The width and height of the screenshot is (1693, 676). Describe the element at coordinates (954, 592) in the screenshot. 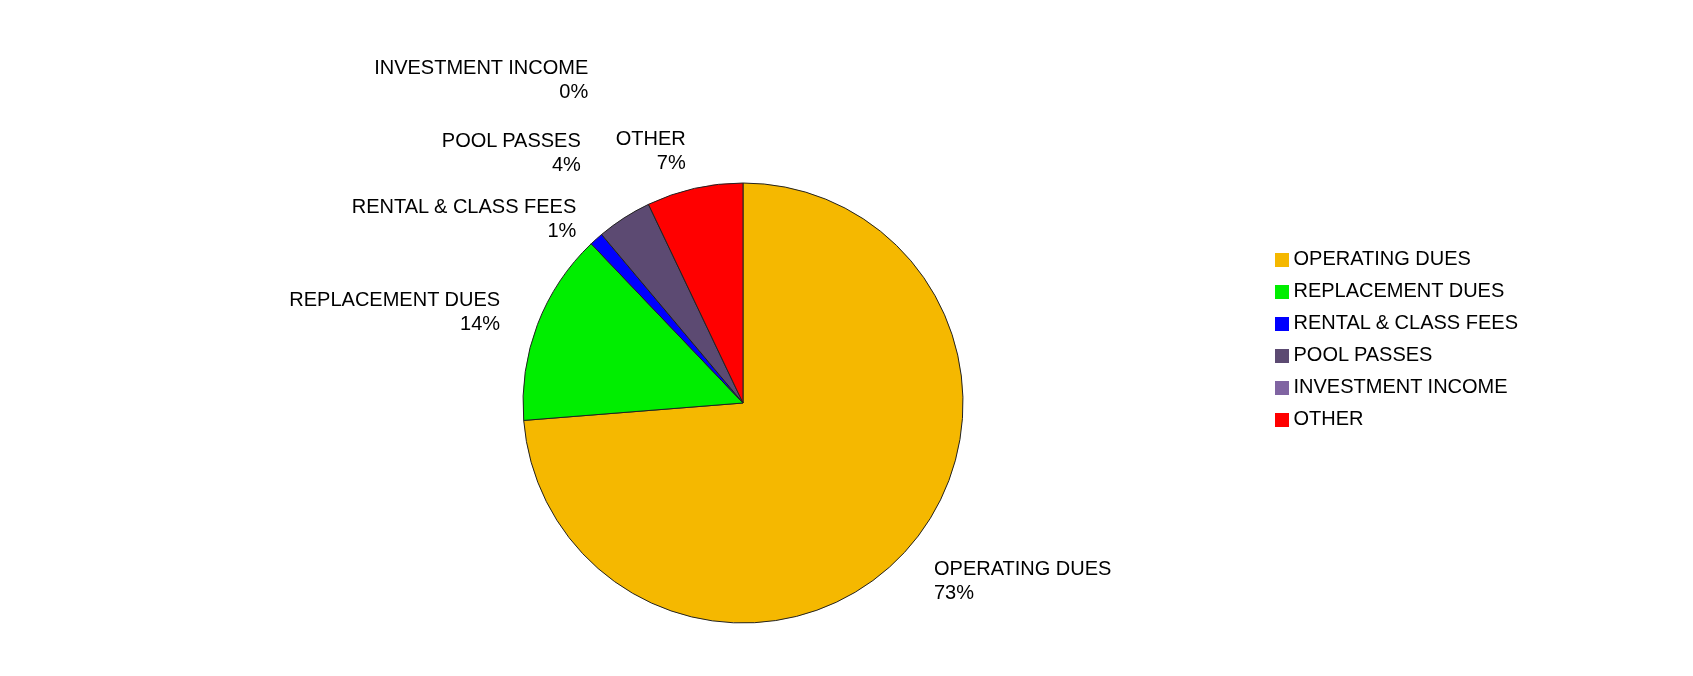

I see `data-label: 73%` at that location.